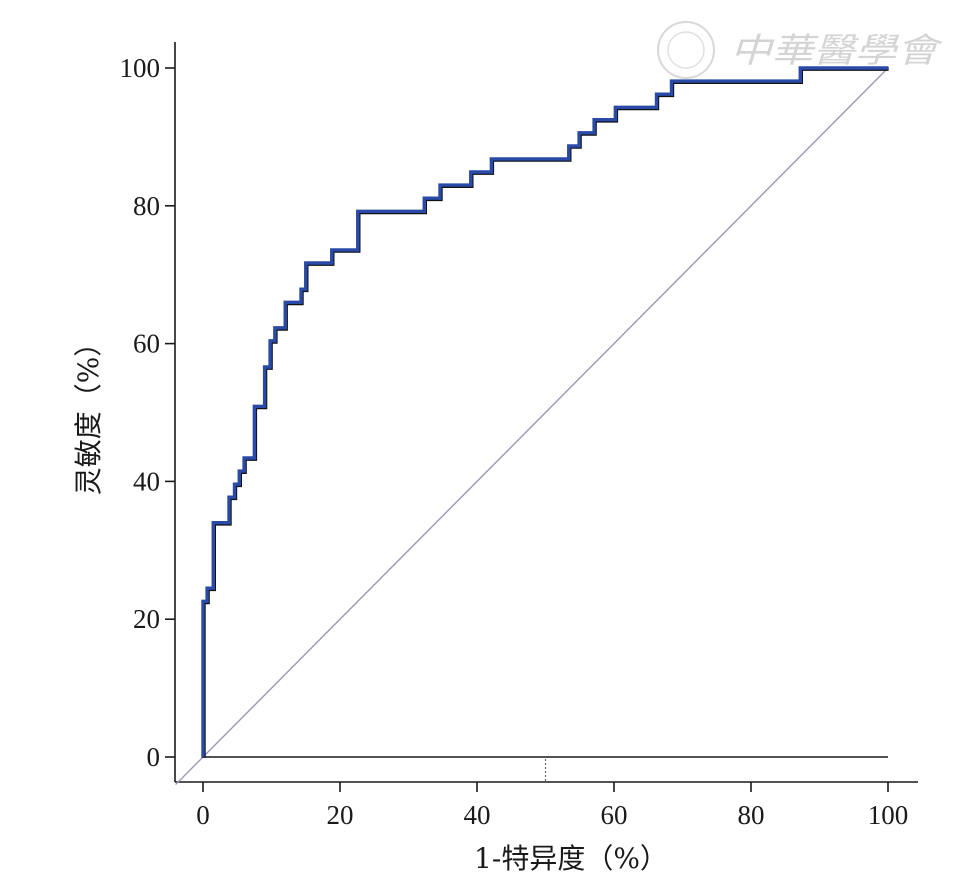 This screenshot has width=976, height=885. I want to click on x-tick-label: 0, so click(203, 815).